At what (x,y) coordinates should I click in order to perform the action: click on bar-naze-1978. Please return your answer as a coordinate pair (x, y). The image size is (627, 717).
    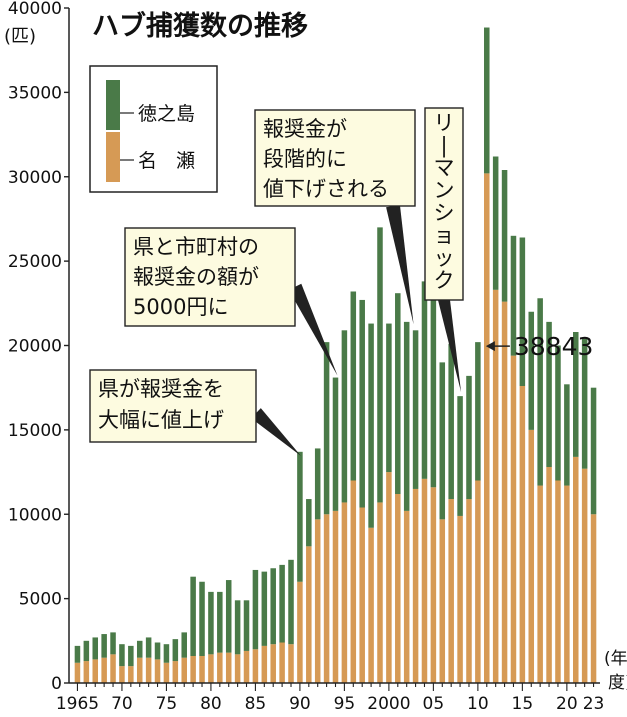
    Looking at the image, I should click on (193, 669).